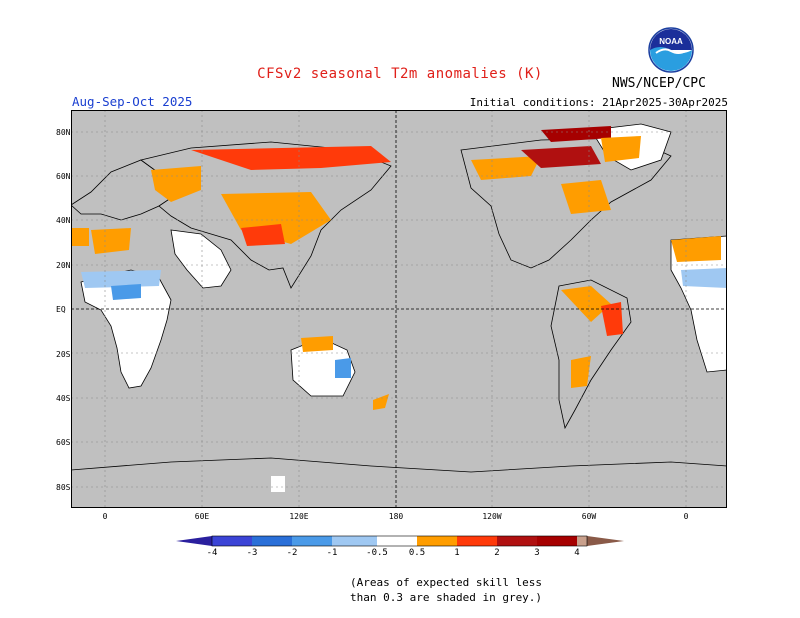 The width and height of the screenshot is (800, 618). Describe the element at coordinates (63, 354) in the screenshot. I see `lat-label-20s: 20S` at that location.